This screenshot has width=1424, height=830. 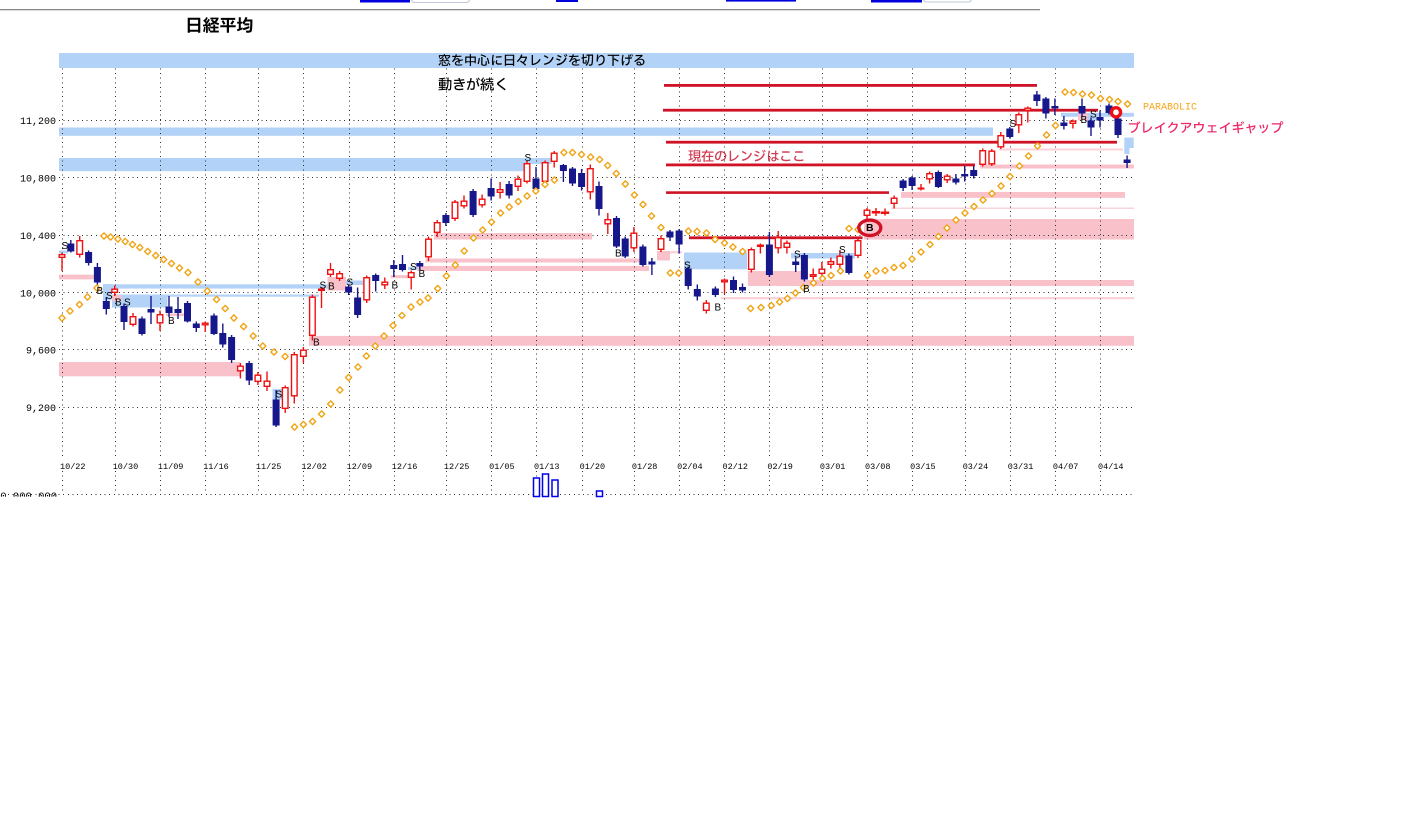 What do you see at coordinates (780, 467) in the screenshot?
I see `svg-text: 02/19` at bounding box center [780, 467].